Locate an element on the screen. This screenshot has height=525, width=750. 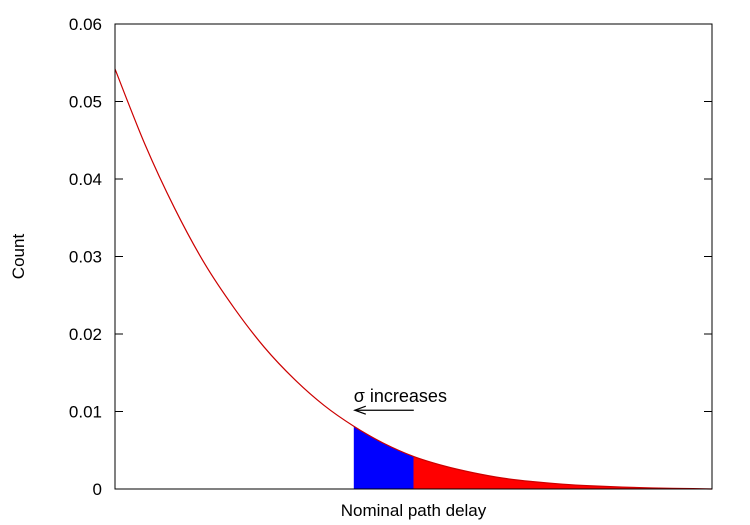
annotation: σ increases is located at coordinates (400, 400).